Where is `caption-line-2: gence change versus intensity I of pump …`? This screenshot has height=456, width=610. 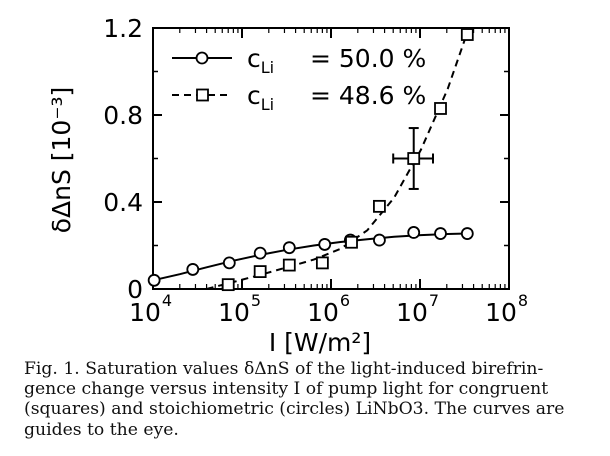 caption-line-2: gence change versus intensity I of pump … is located at coordinates (286, 389).